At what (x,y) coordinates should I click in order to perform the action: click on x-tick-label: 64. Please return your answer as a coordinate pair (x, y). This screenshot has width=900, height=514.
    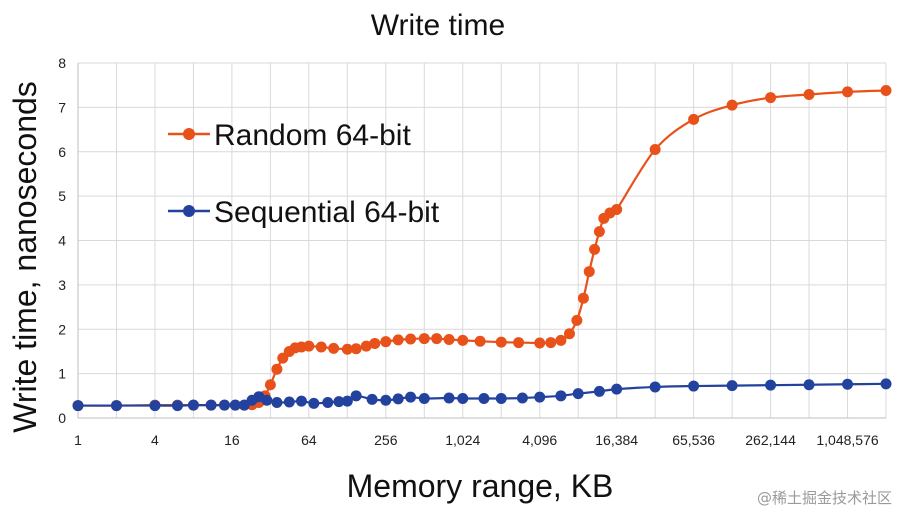
    Looking at the image, I should click on (309, 440).